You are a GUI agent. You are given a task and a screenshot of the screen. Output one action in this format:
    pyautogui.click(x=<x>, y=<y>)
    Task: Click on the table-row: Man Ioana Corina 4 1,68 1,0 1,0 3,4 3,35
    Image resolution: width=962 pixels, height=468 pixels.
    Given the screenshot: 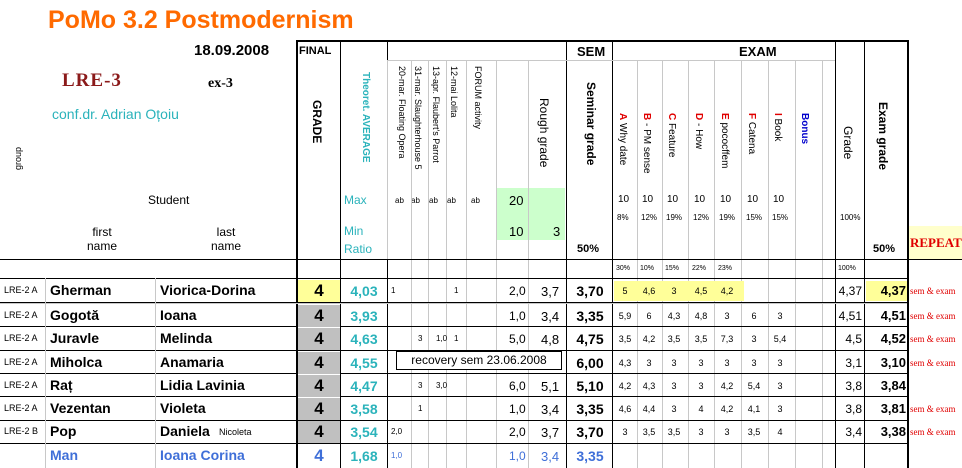 What is the action you would take?
    pyautogui.click(x=481, y=456)
    